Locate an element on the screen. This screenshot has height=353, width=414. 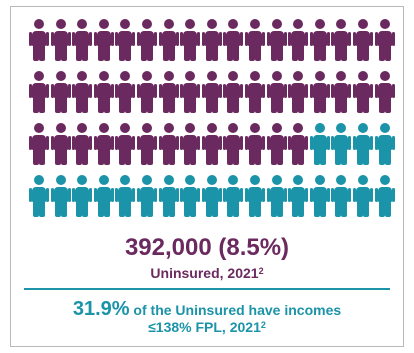
low-income-statement: 31.9% of the Uninsured have incomes is located at coordinates (207, 310).